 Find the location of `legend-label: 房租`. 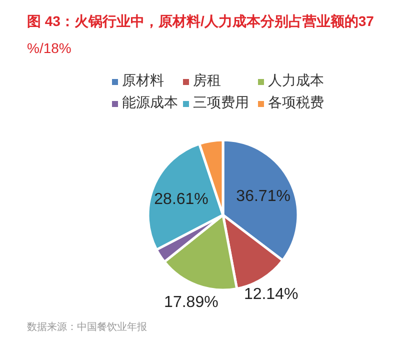

legend-label: 房租 is located at coordinates (207, 80).